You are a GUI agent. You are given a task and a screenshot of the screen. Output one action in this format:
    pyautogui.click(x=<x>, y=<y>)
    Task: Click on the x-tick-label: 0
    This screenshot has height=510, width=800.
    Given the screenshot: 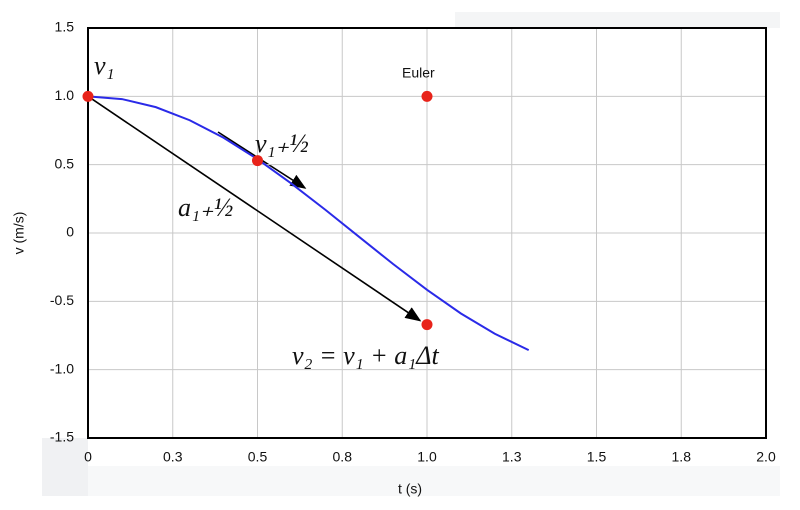 What is the action you would take?
    pyautogui.click(x=88, y=457)
    